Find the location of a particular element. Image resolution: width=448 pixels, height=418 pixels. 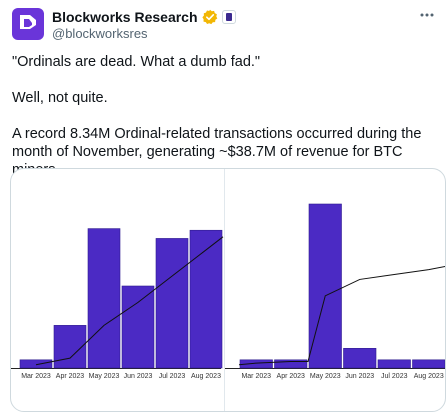

tweet-line: Well, not quite. is located at coordinates (60, 98).